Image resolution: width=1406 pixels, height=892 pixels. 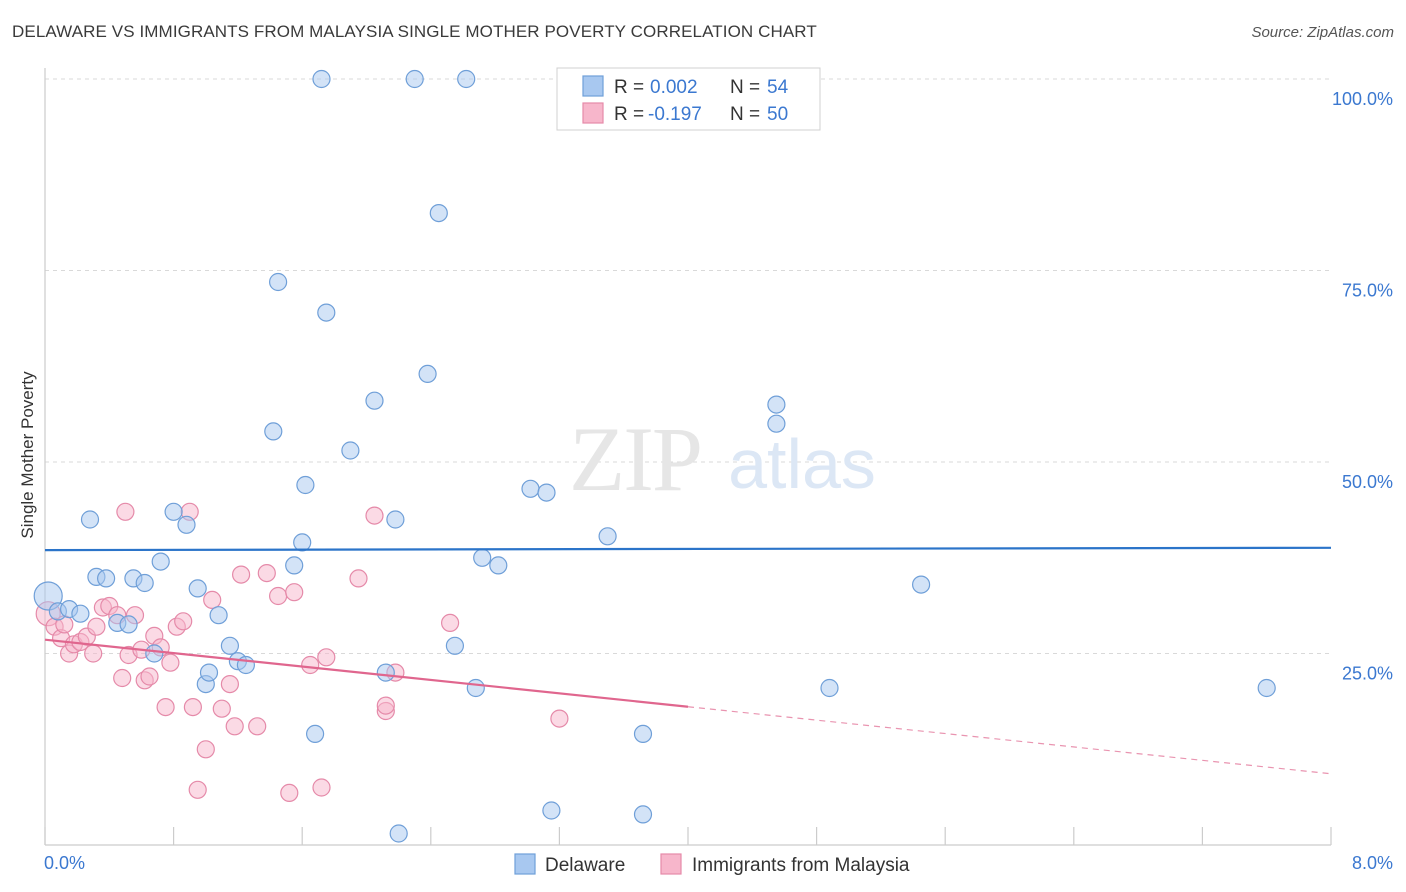 I want to click on trend-line-malaysia-extension, so click(x=1009, y=740).